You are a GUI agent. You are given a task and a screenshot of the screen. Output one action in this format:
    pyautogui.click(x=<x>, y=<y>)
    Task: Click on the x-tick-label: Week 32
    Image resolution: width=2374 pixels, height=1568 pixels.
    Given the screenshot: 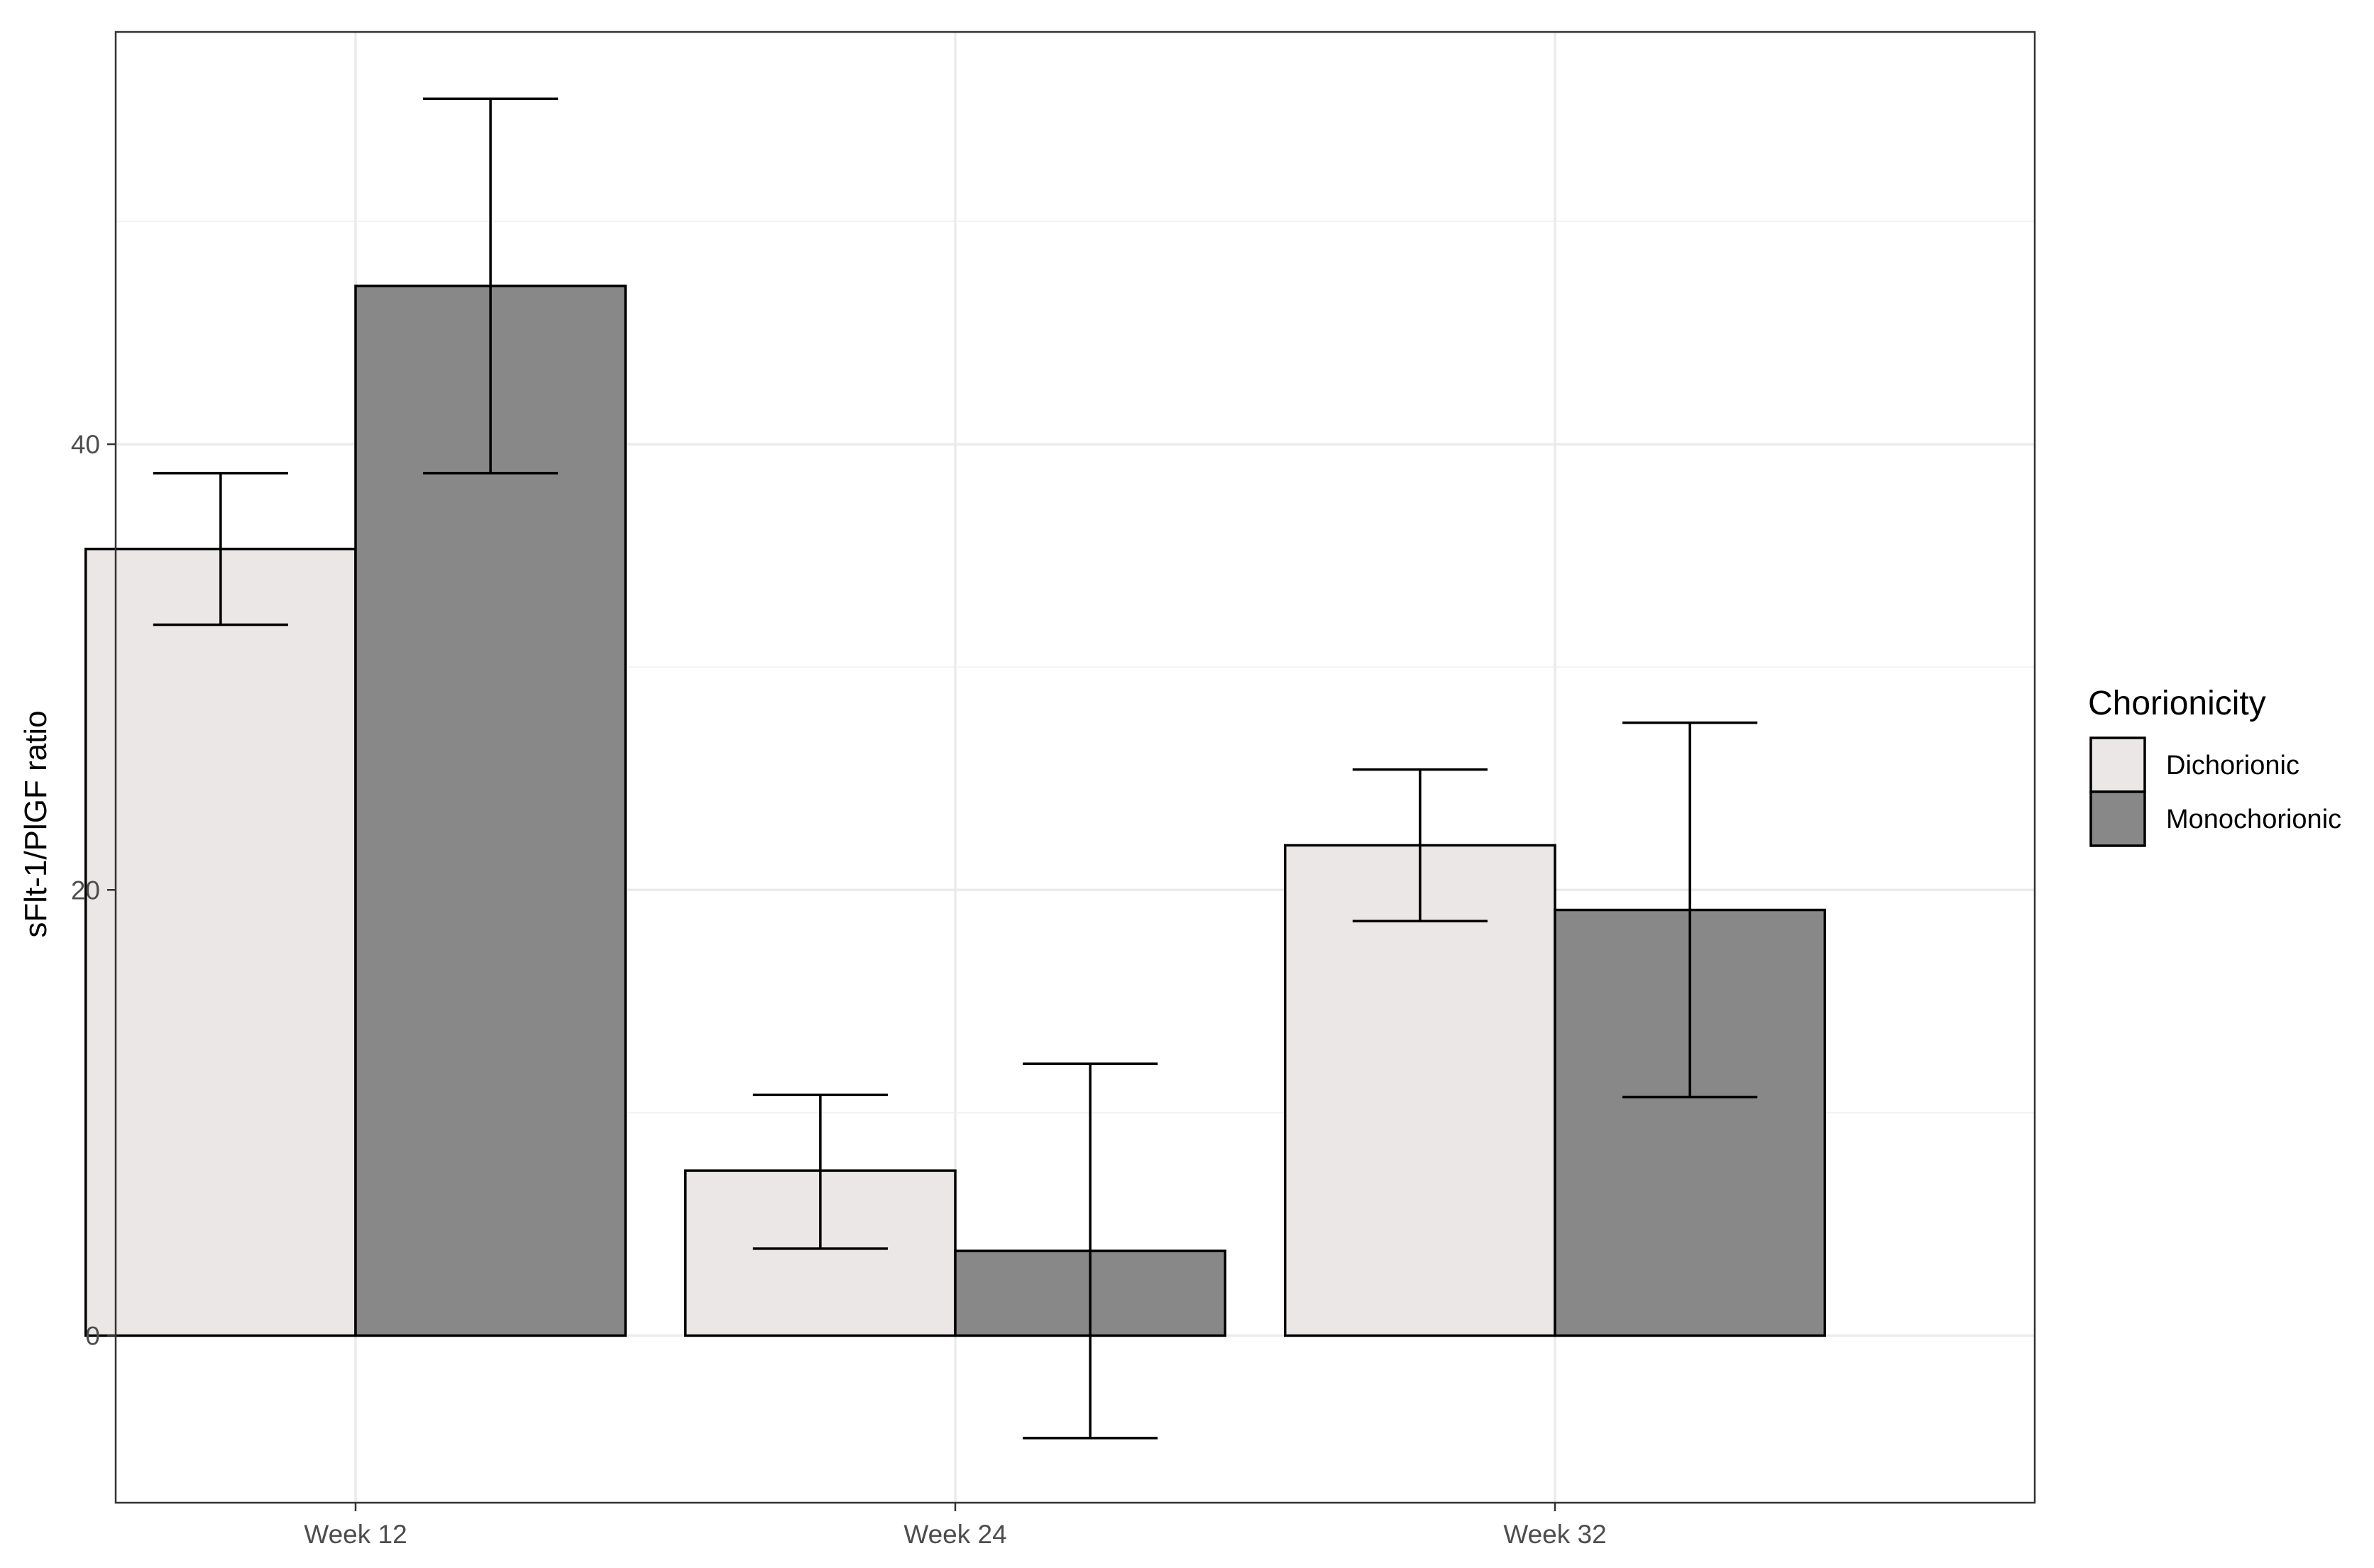 What is the action you would take?
    pyautogui.click(x=1554, y=1534)
    